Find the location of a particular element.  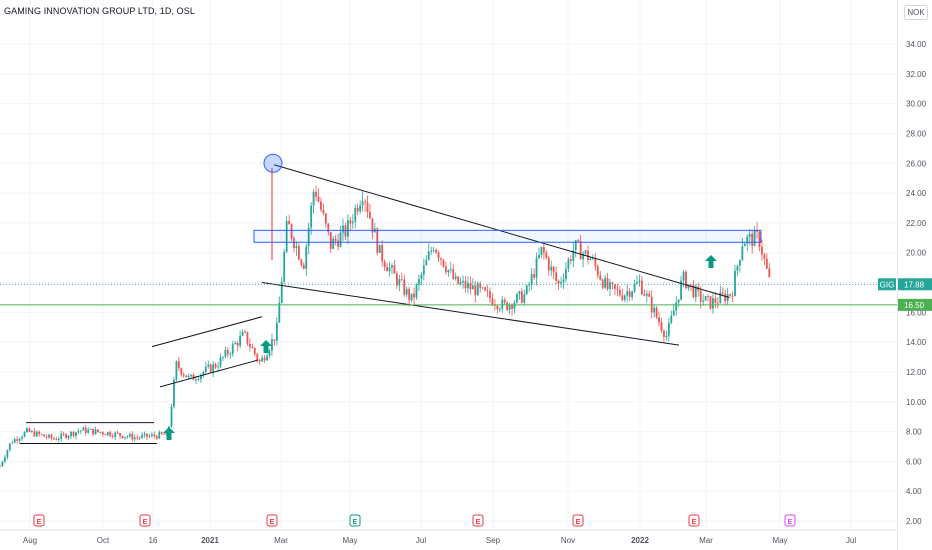

price-axis-separator is located at coordinates (897, 275).